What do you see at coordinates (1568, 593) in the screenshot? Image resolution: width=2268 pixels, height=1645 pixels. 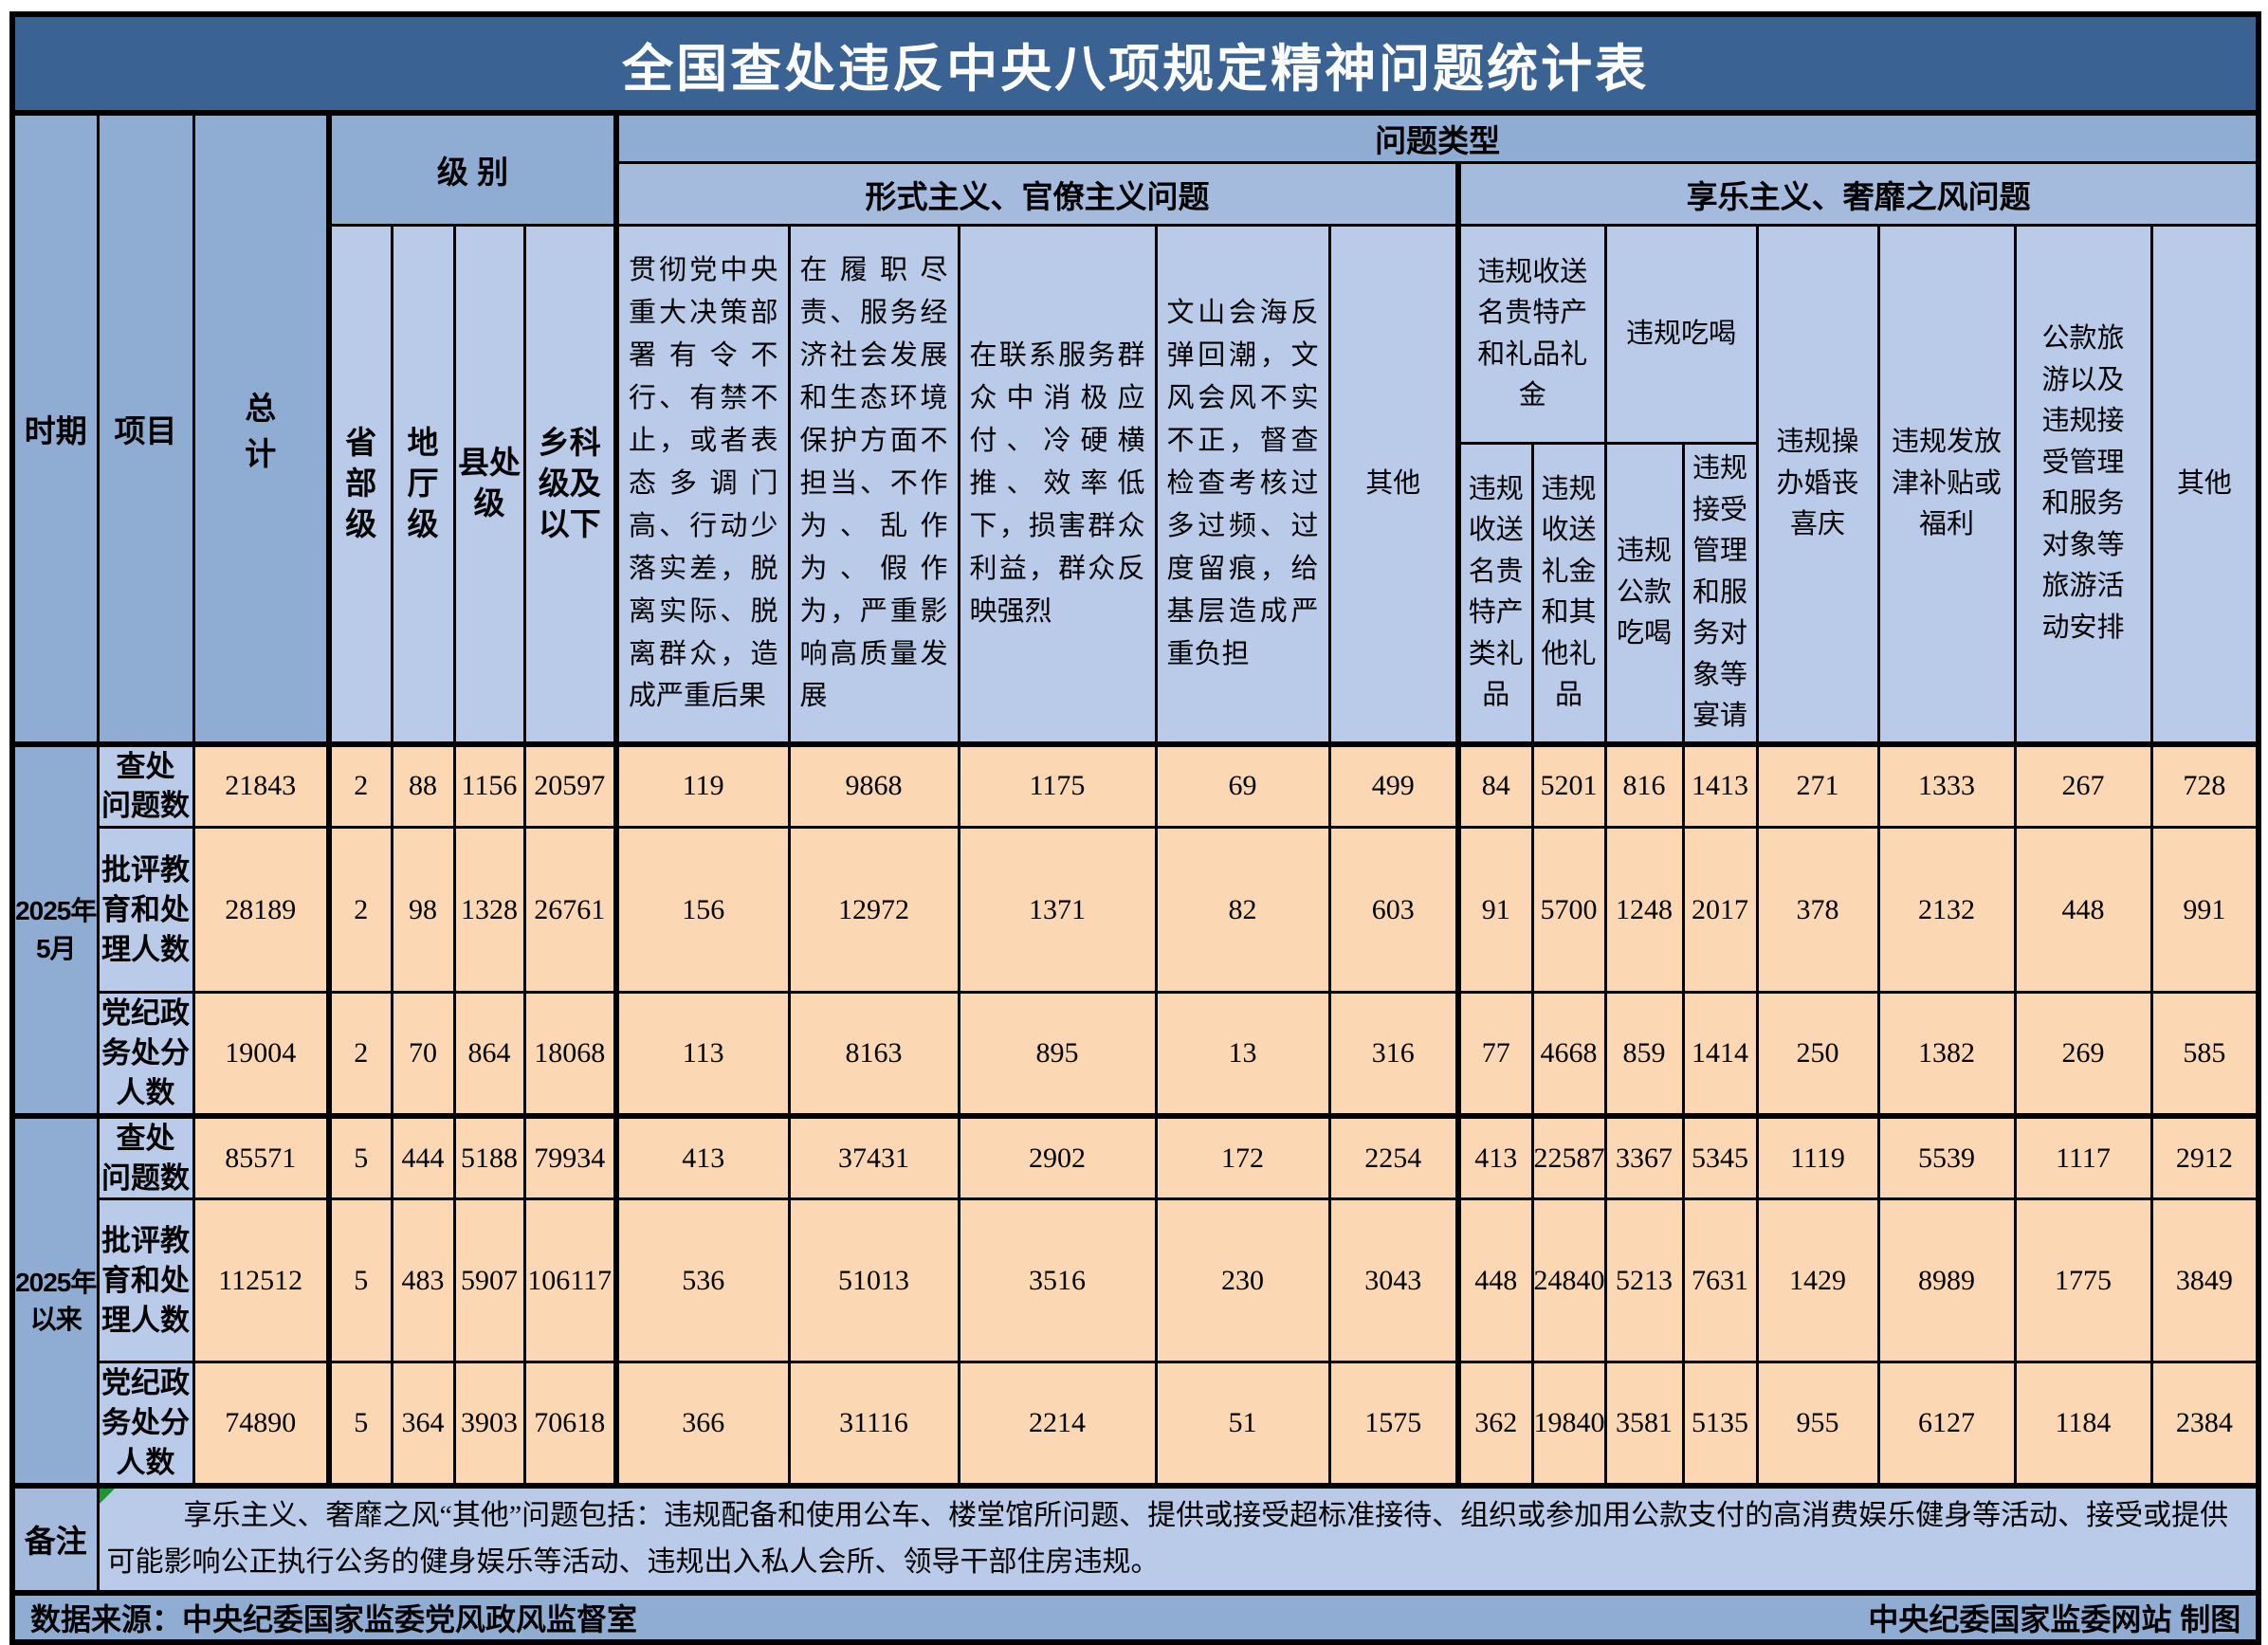 I see `header-gifts-sub-cash: 违规收送礼金和其他礼品` at bounding box center [1568, 593].